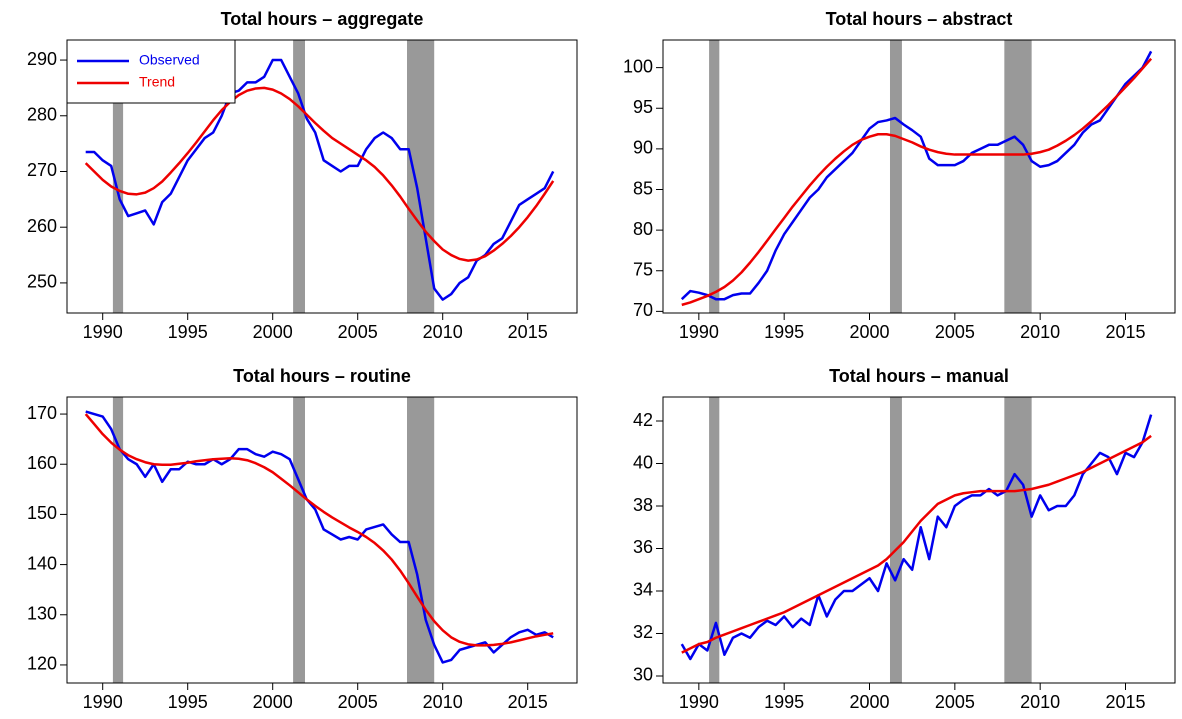  What do you see at coordinates (643, 148) in the screenshot?
I see `y-tick-label: 90` at bounding box center [643, 148].